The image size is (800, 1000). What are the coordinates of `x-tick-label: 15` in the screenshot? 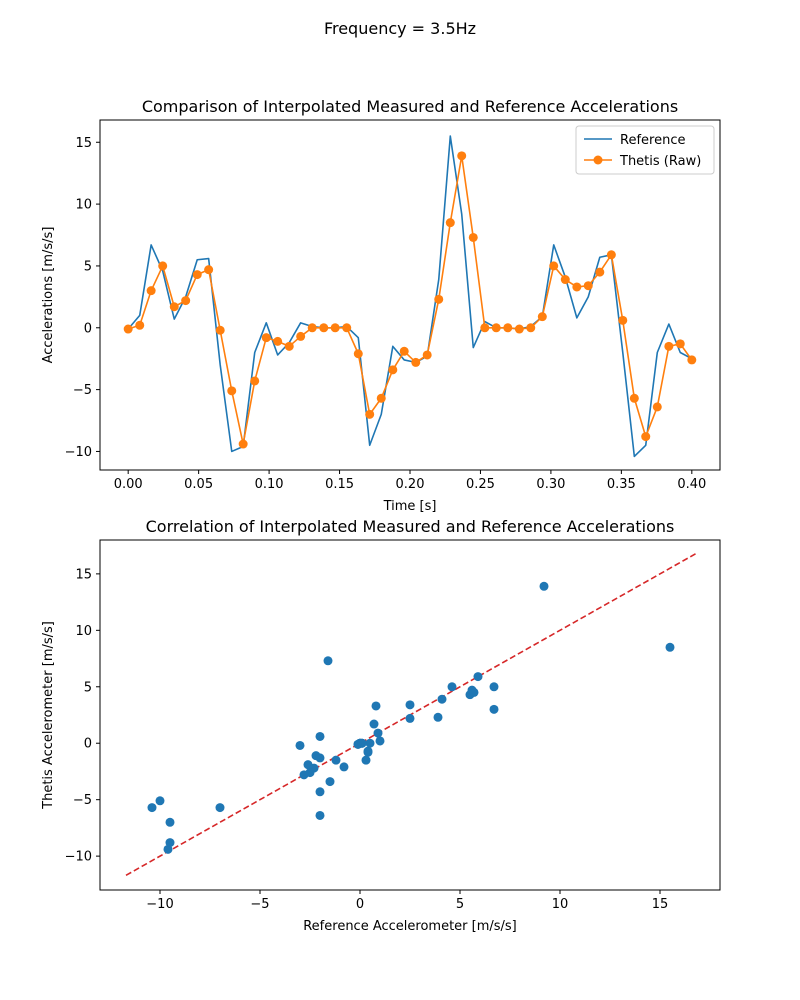 It's located at (660, 904).